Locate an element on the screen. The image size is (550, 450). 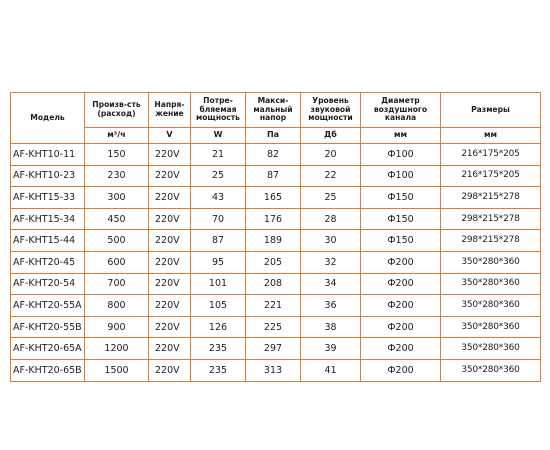
col-header-voltage: Напря-жение is located at coordinates (169, 110).